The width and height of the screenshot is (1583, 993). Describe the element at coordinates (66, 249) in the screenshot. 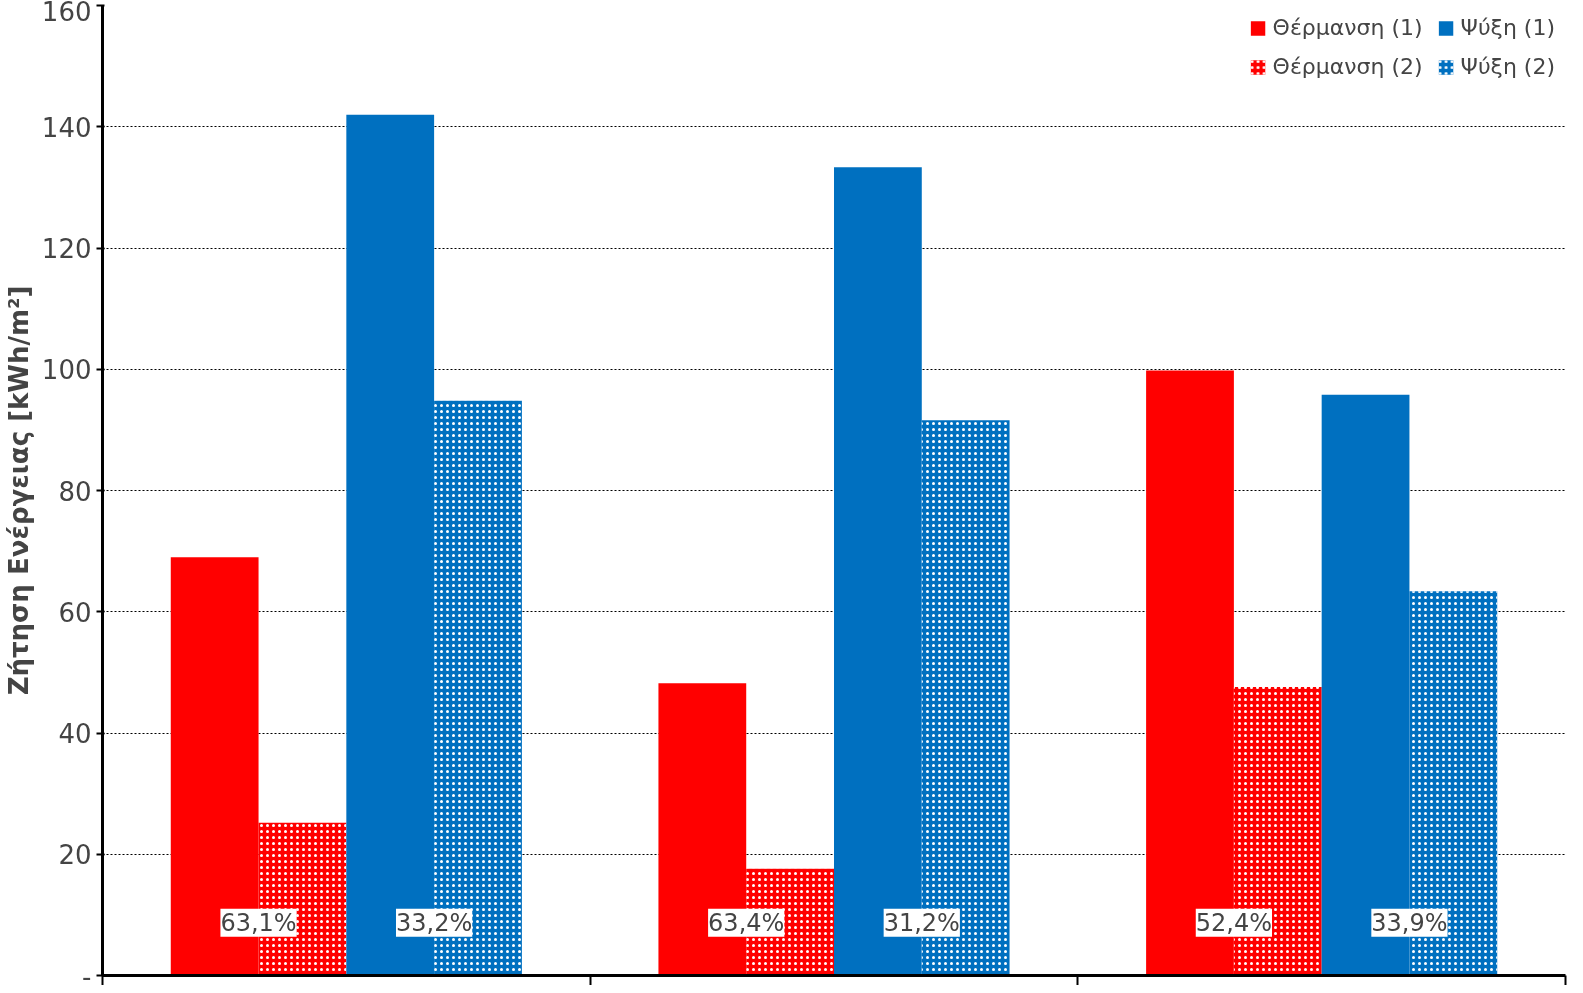

I see `y-tick-label: 120` at that location.